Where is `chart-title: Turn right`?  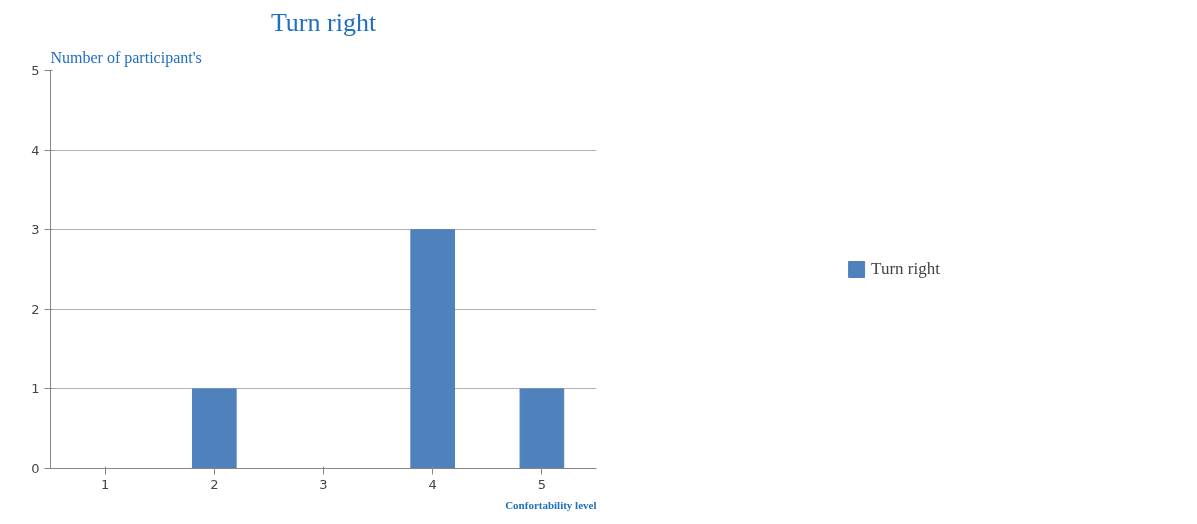
chart-title: Turn right is located at coordinates (323, 22).